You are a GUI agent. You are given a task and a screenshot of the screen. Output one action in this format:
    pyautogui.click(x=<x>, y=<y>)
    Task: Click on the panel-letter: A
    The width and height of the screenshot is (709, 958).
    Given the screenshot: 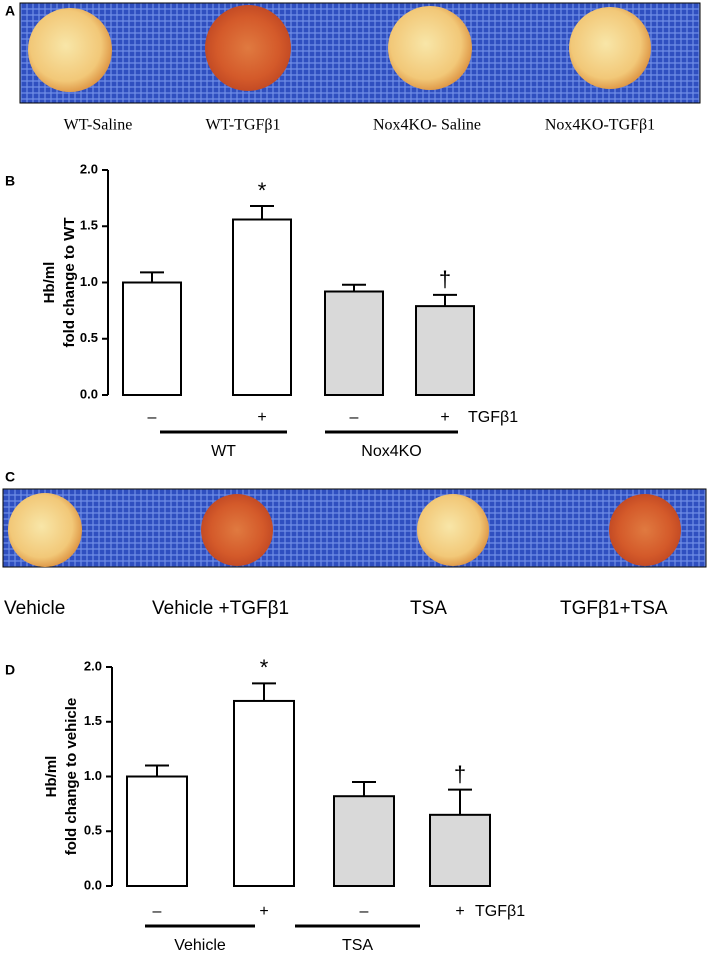 What is the action you would take?
    pyautogui.click(x=10, y=11)
    